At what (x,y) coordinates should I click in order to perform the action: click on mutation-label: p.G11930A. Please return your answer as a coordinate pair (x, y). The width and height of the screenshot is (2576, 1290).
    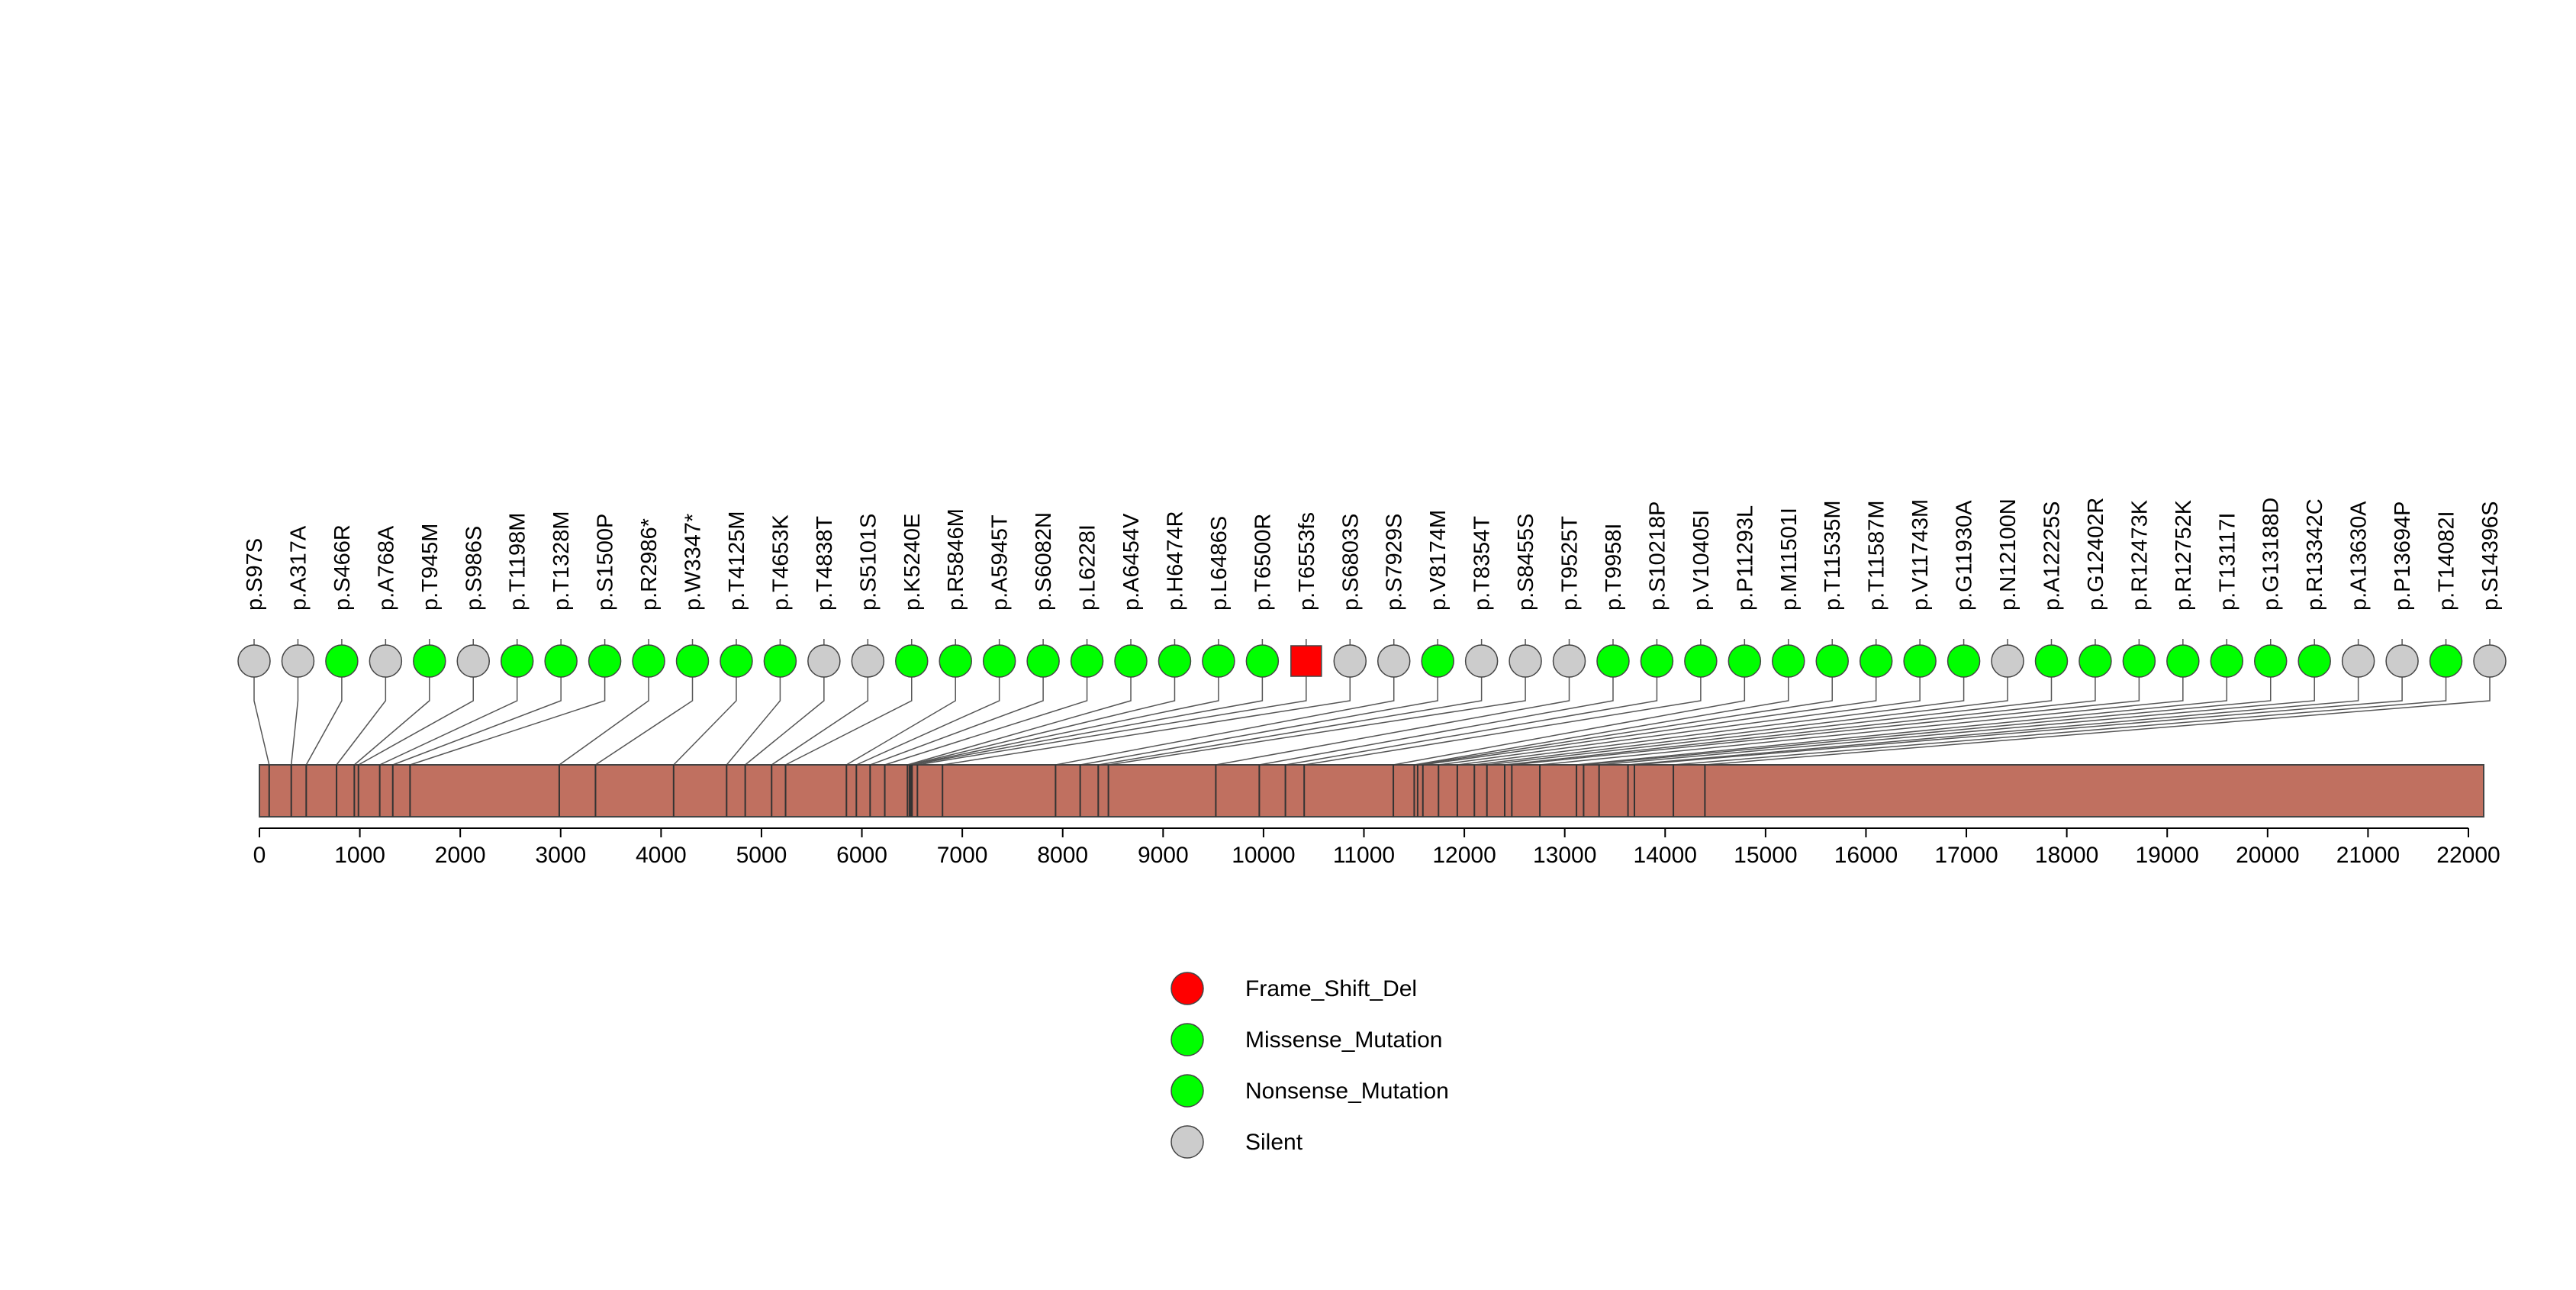
    Looking at the image, I should click on (1965, 555).